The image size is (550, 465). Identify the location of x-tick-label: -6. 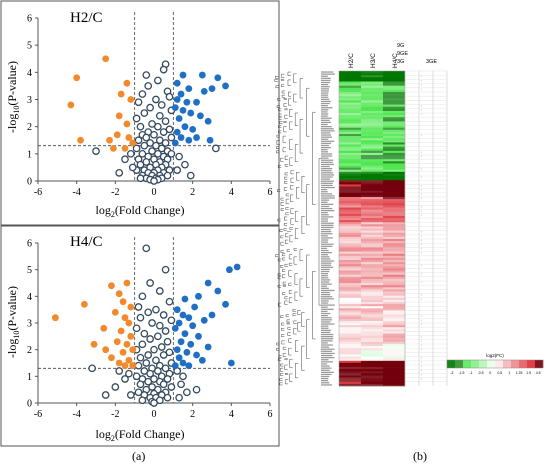
(38, 414).